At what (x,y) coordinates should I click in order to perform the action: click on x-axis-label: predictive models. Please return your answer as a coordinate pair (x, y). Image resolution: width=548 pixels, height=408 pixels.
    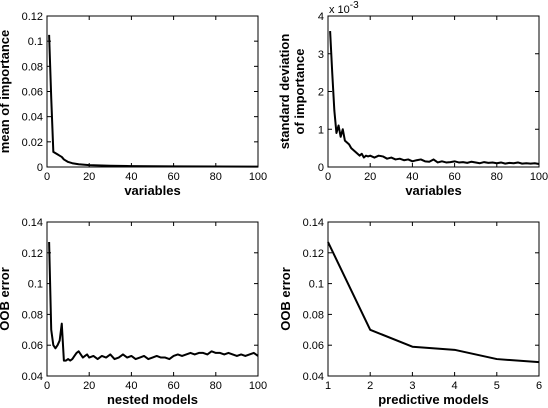
    Looking at the image, I should click on (433, 399).